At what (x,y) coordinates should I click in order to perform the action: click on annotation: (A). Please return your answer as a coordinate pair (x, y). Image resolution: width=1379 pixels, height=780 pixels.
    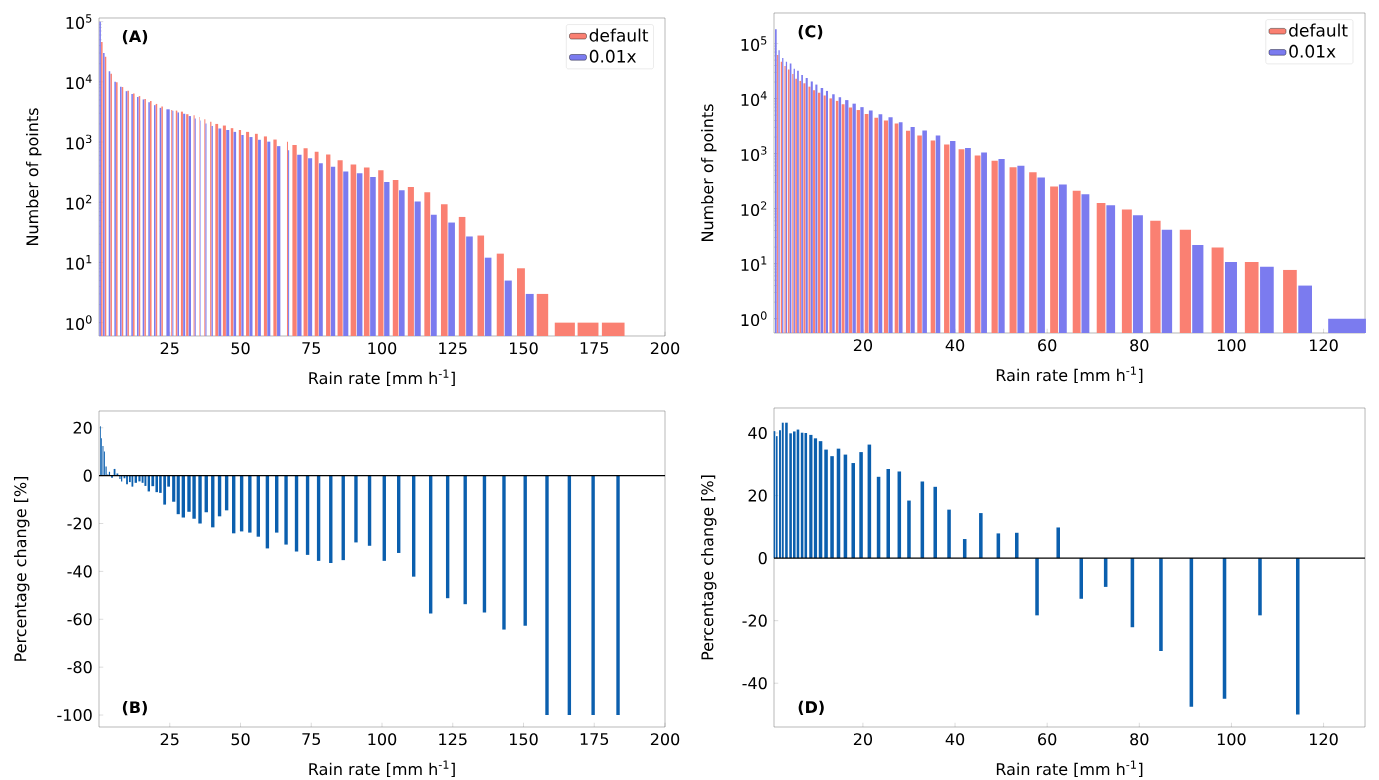
    Looking at the image, I should click on (135, 37).